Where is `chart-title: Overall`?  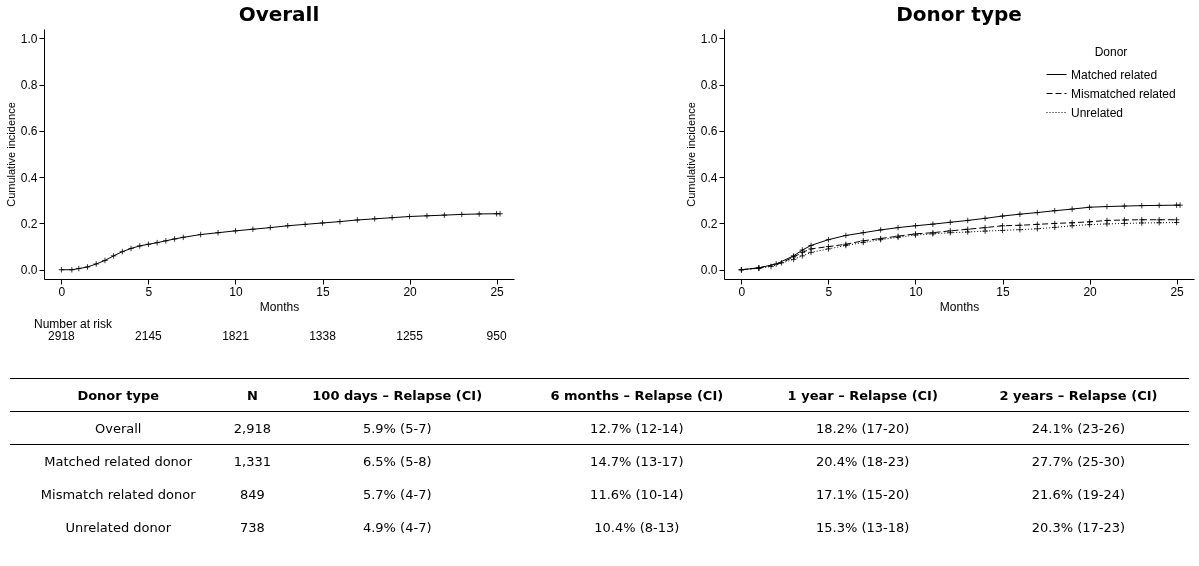 chart-title: Overall is located at coordinates (279, 14).